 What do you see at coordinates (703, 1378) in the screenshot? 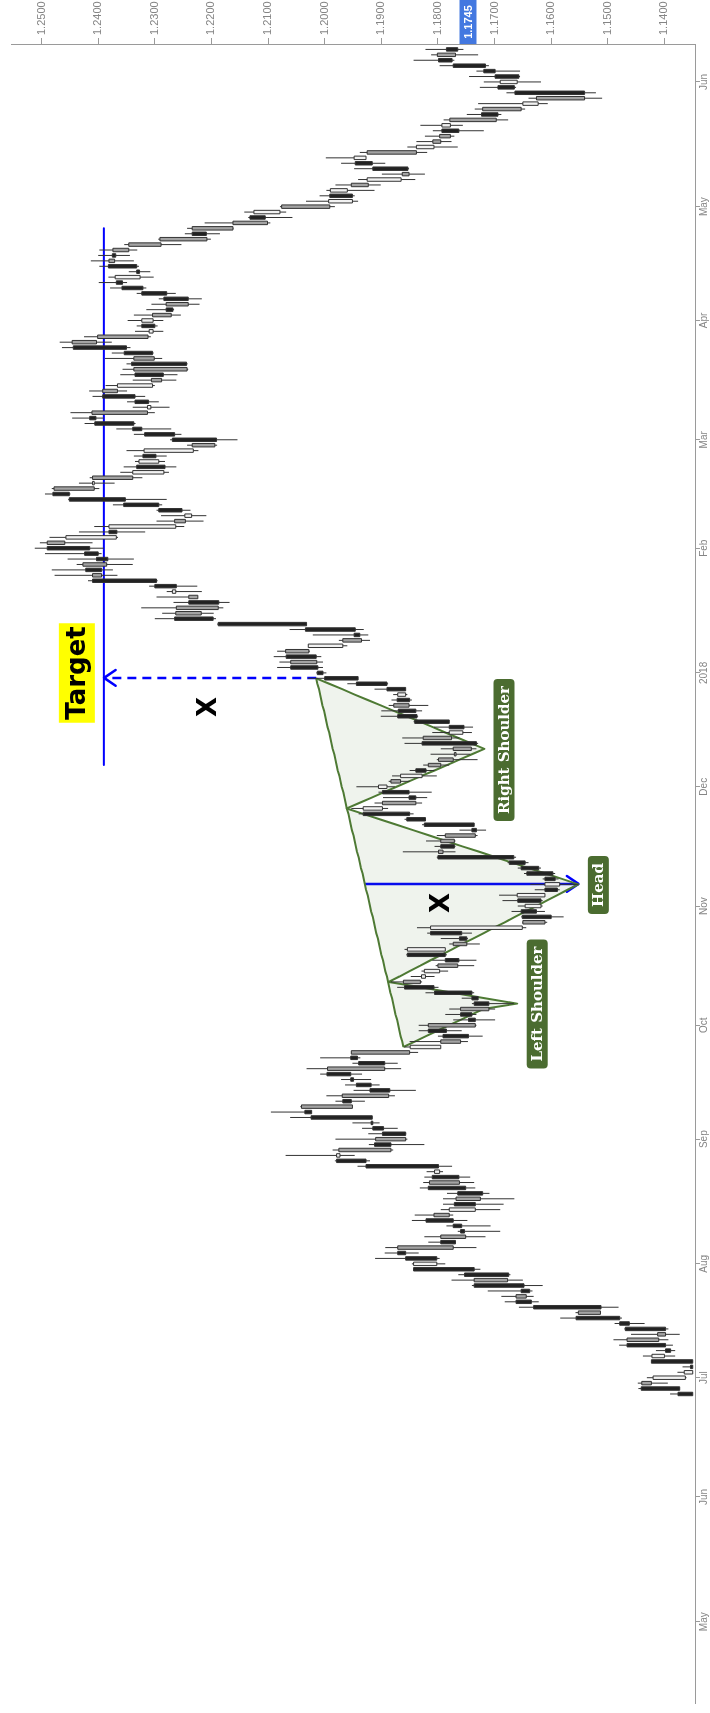
I see `y-tick-label: Jul` at bounding box center [703, 1378].